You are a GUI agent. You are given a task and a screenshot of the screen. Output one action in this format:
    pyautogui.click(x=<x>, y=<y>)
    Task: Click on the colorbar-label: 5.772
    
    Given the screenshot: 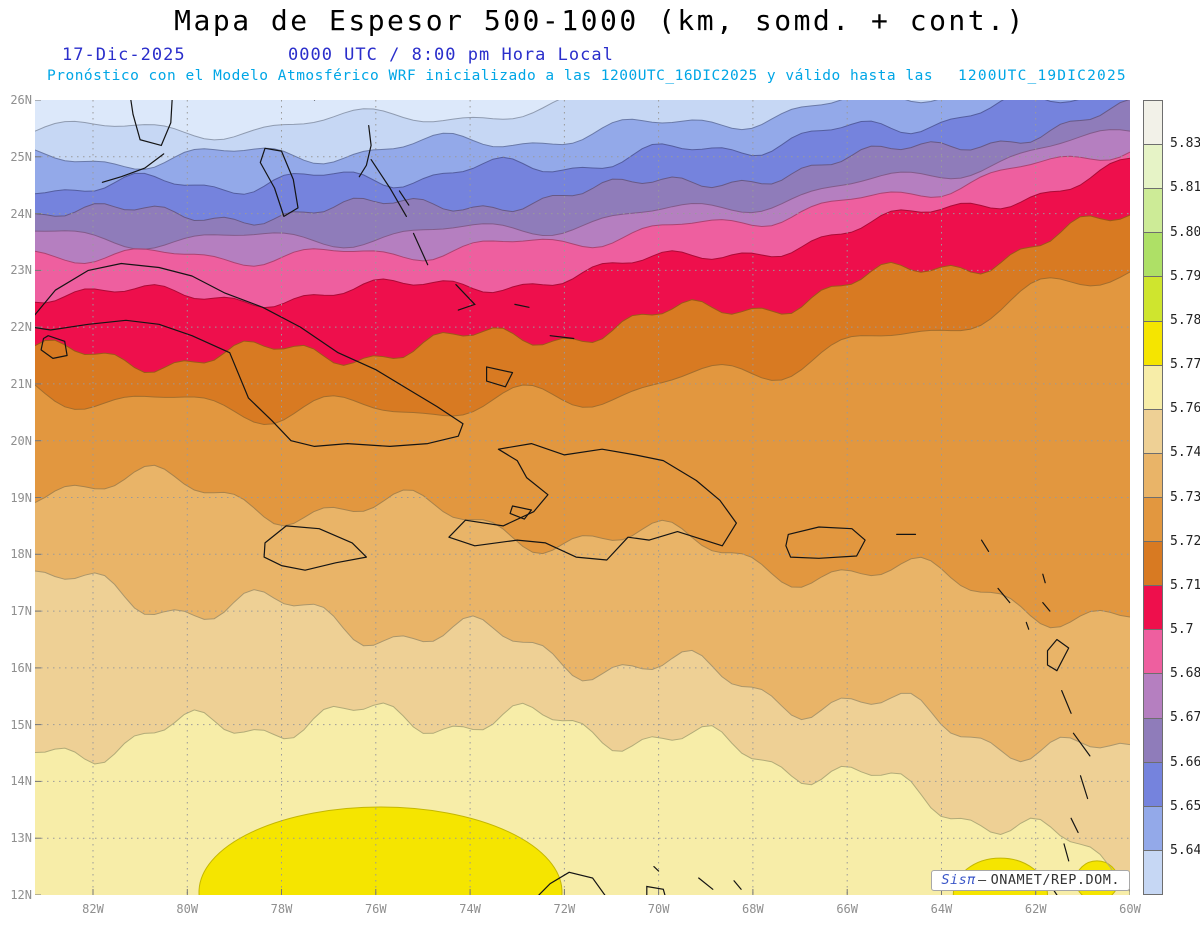 What is the action you would take?
    pyautogui.click(x=1185, y=364)
    